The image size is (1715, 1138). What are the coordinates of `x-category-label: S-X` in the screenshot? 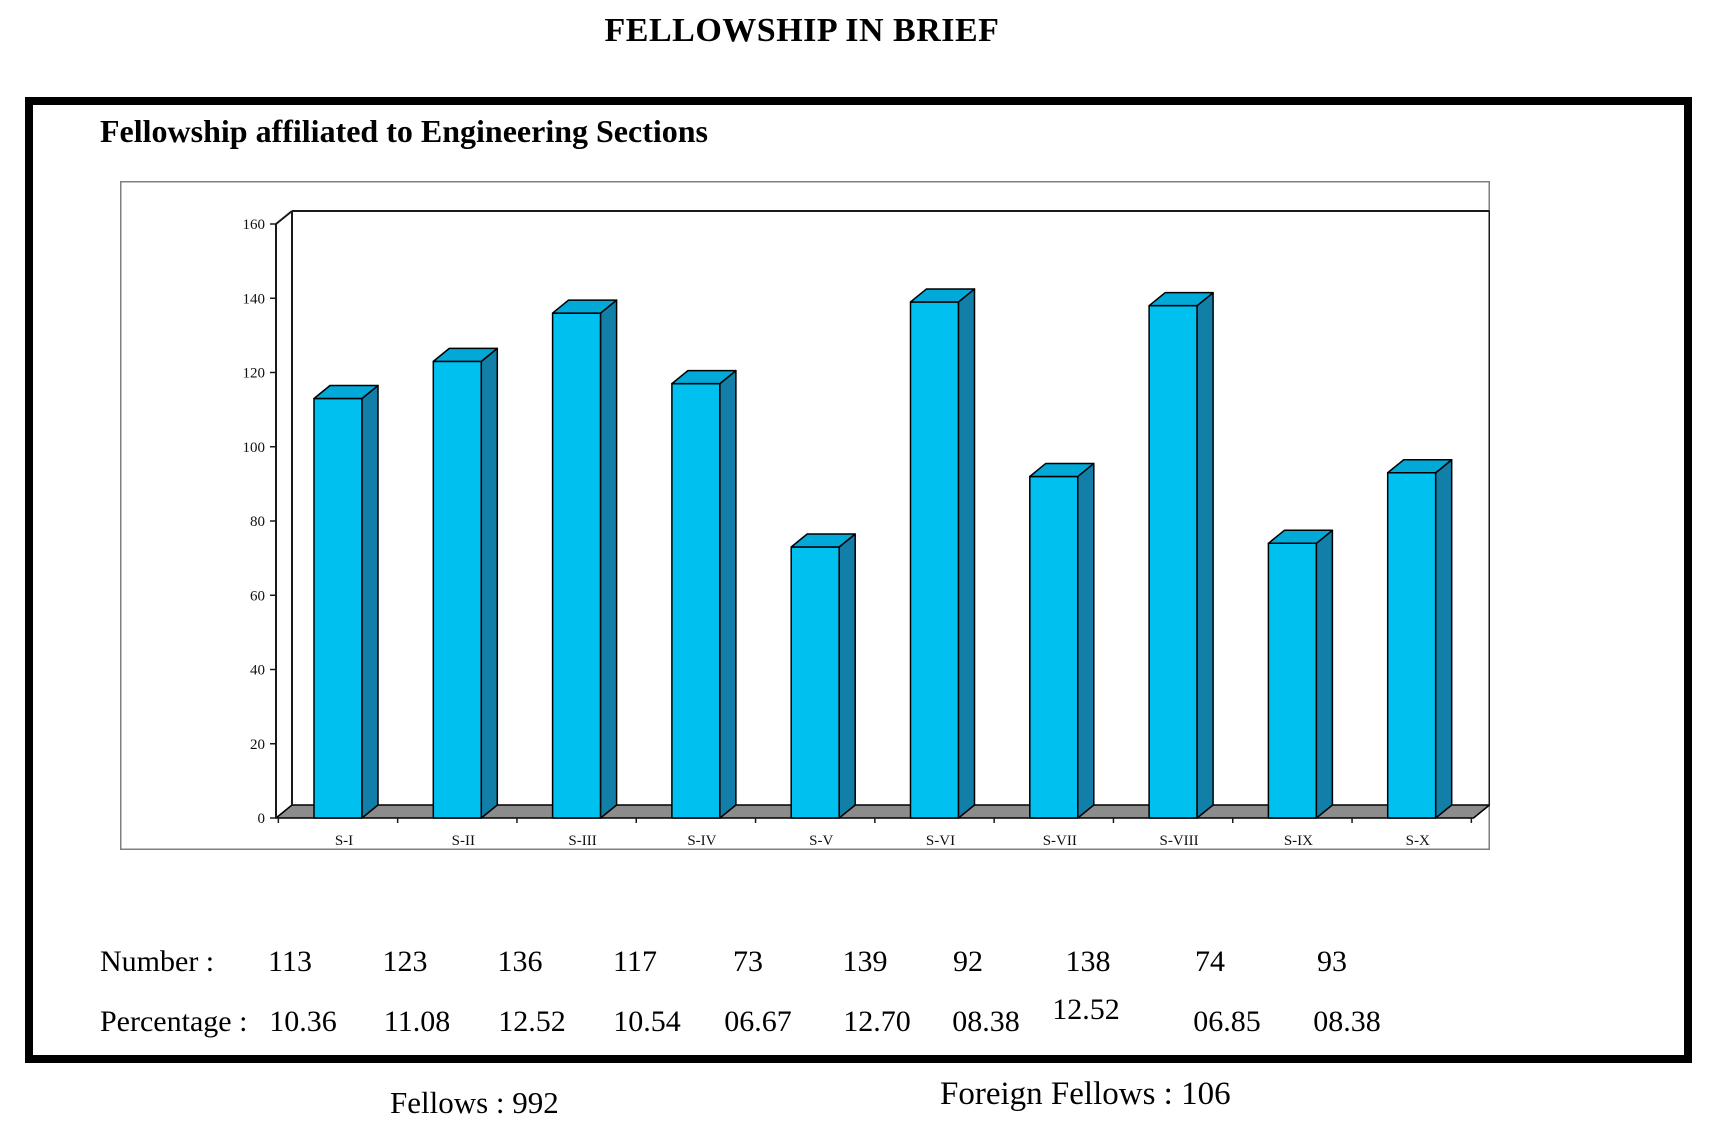 It's located at (1418, 841).